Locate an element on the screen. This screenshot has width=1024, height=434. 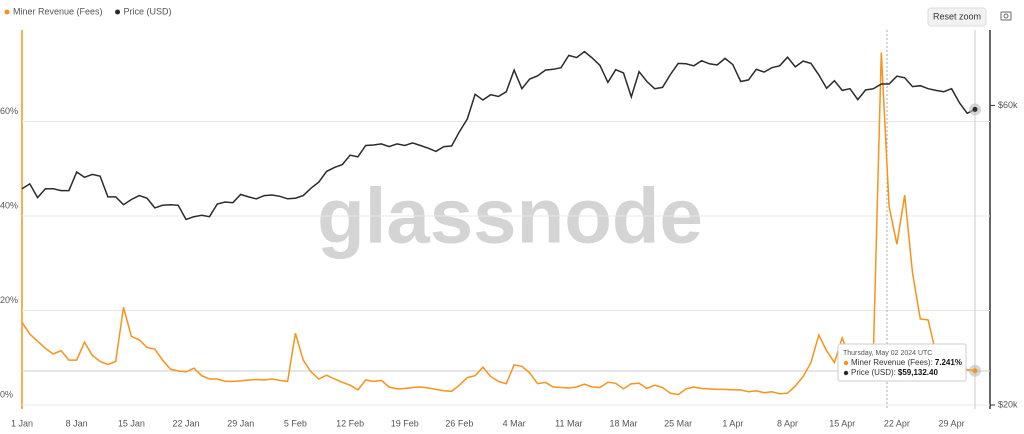
x-tick-label: 26 Feb is located at coordinates (459, 423).